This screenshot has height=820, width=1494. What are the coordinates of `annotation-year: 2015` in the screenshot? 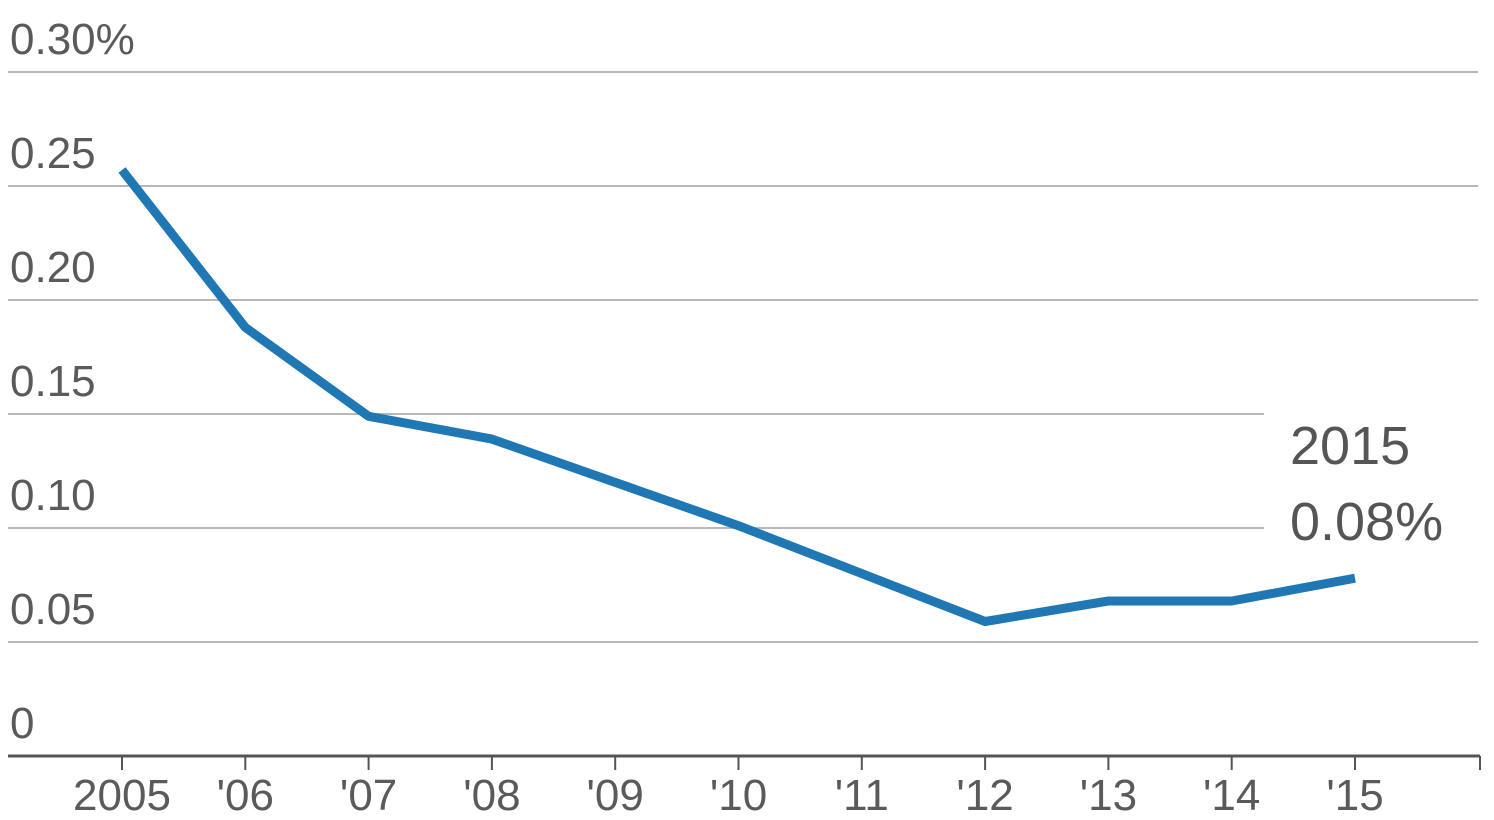 It's located at (1350, 446).